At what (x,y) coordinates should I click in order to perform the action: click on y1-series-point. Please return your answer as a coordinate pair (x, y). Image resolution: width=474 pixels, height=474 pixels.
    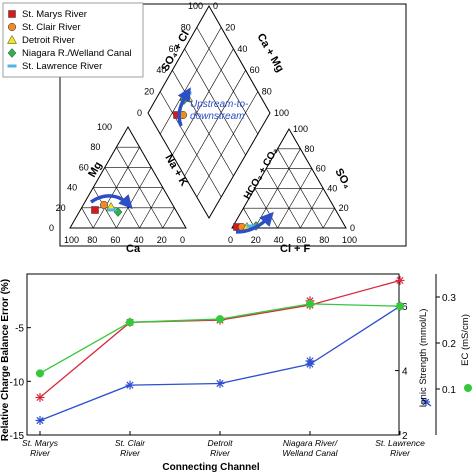
    Looking at the image, I should click on (40, 397).